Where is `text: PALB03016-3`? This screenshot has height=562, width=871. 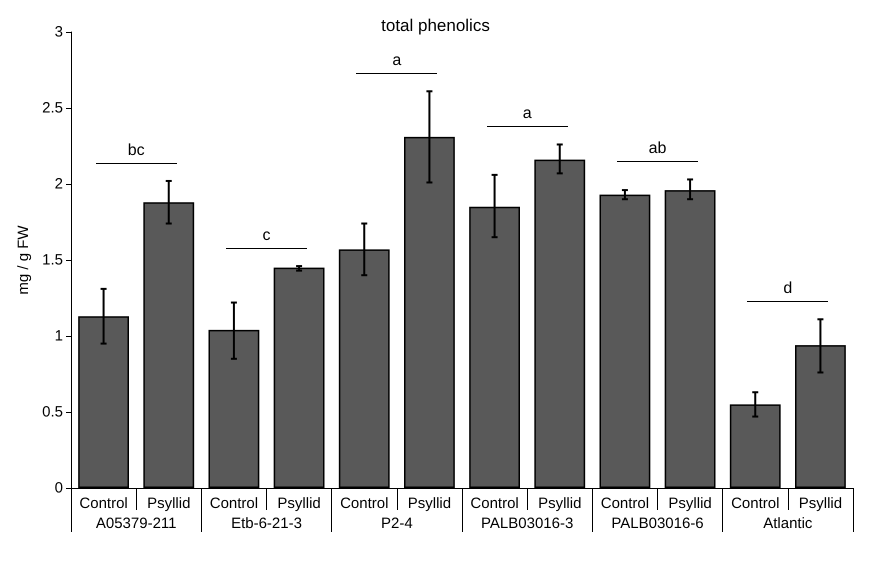
text: PALB03016-3 is located at coordinates (527, 523).